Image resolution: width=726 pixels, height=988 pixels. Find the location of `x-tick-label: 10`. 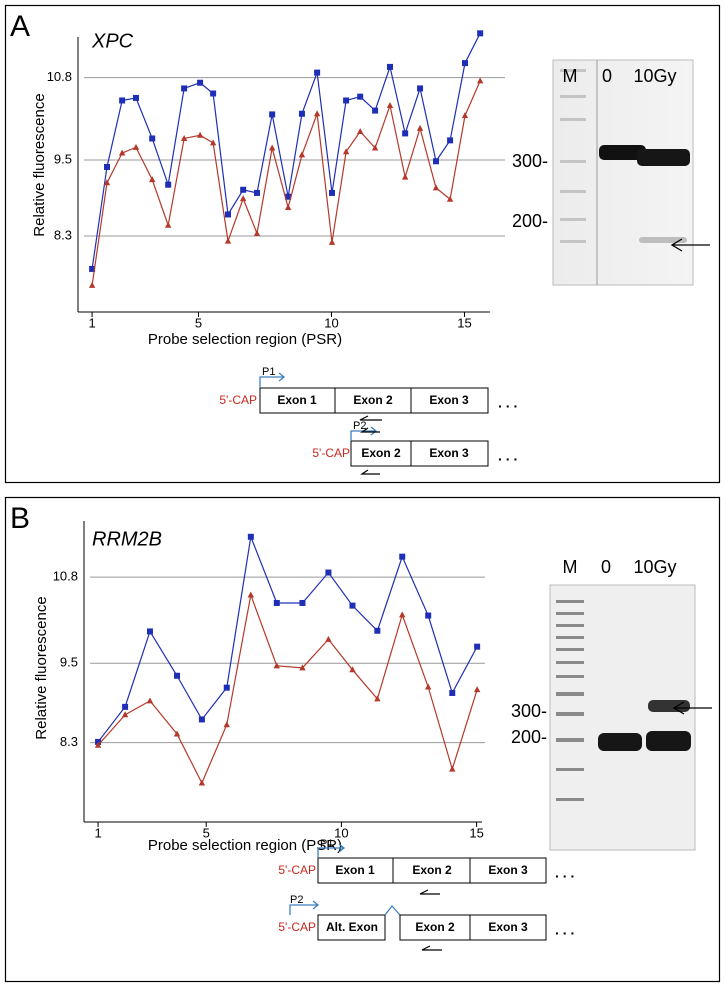

x-tick-label: 10 is located at coordinates (341, 832).